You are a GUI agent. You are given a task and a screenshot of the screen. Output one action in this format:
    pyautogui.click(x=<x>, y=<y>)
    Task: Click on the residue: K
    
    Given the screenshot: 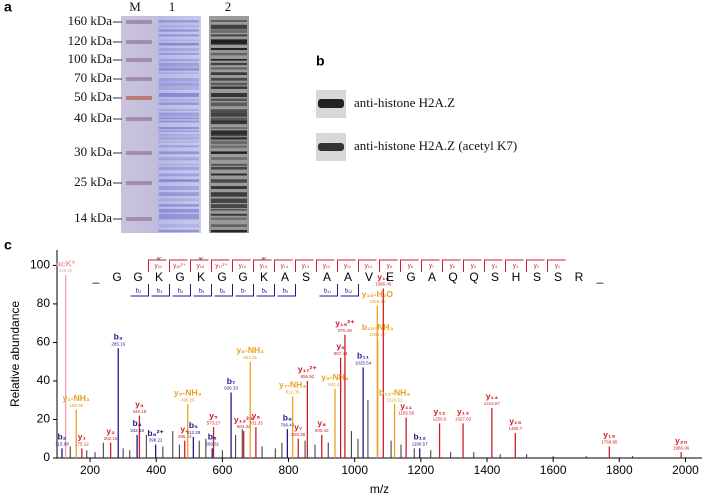 What is the action you would take?
    pyautogui.click(x=264, y=277)
    